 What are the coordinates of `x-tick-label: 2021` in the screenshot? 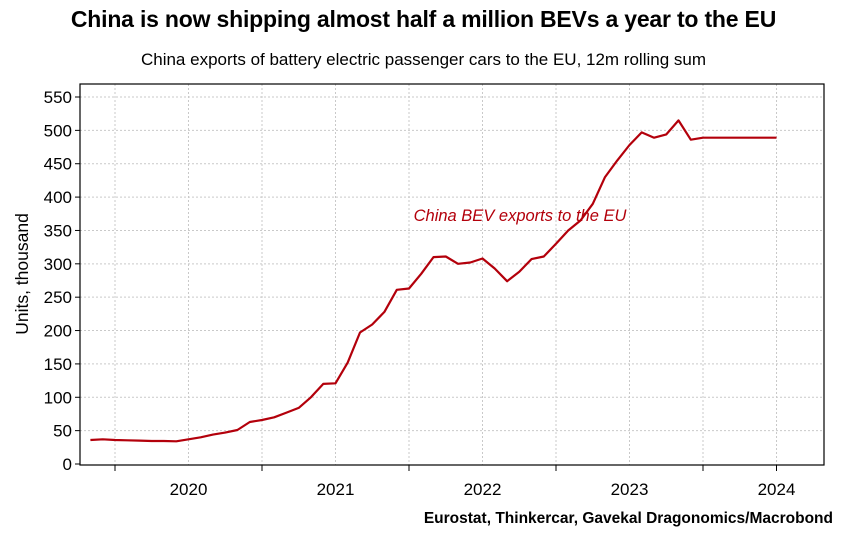 It's located at (336, 489).